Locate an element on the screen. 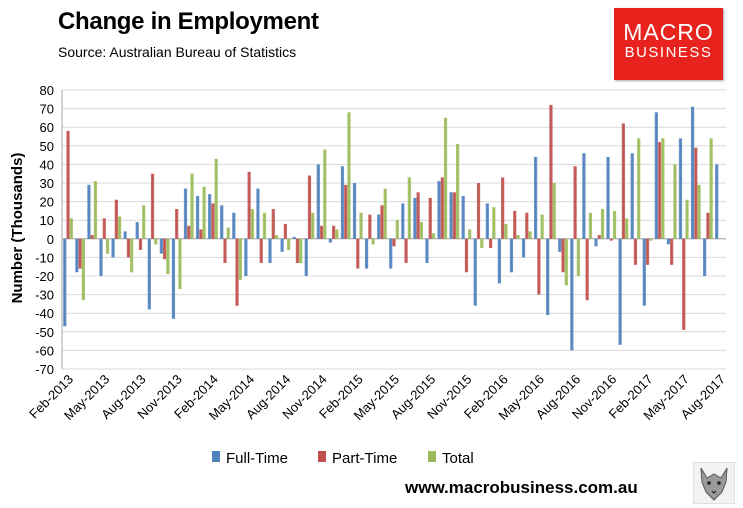 This screenshot has width=743, height=508. y-tick-label: 10 is located at coordinates (47, 220).